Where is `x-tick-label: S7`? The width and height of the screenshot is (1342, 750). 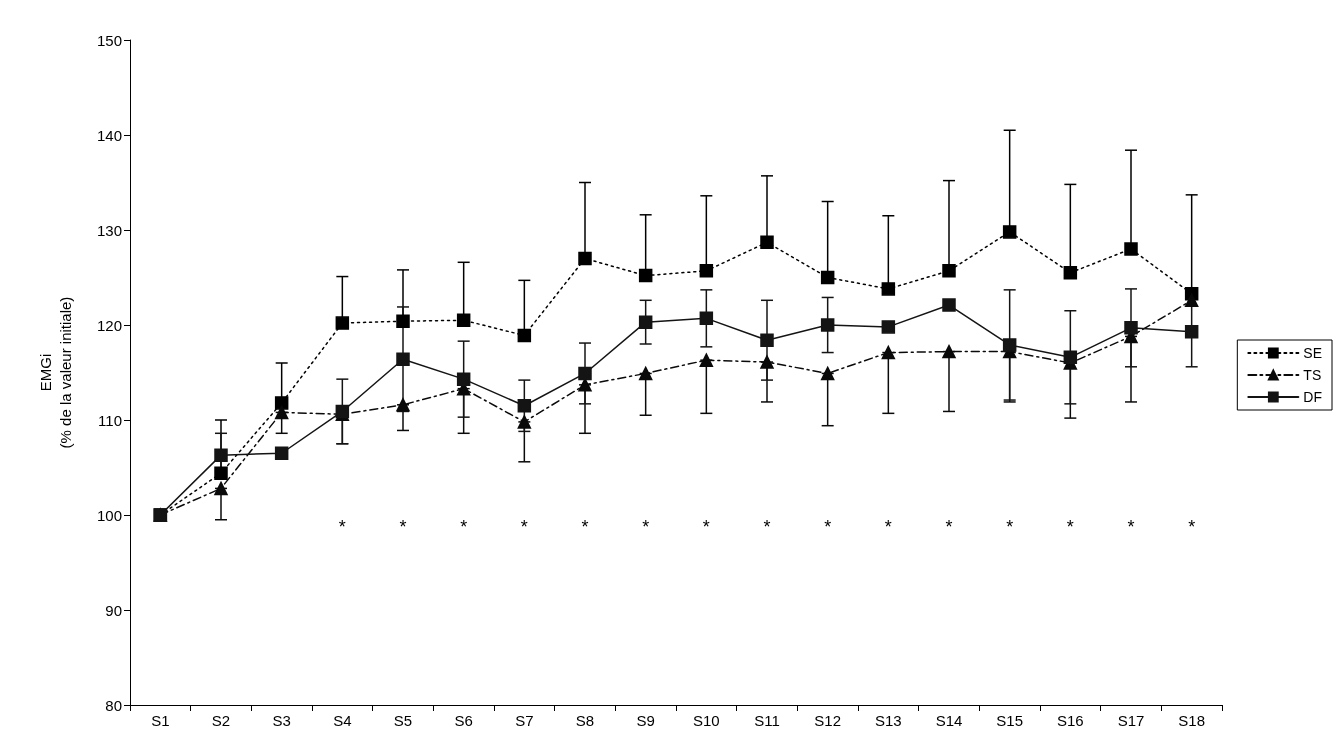
x-tick-label: S7 is located at coordinates (524, 720).